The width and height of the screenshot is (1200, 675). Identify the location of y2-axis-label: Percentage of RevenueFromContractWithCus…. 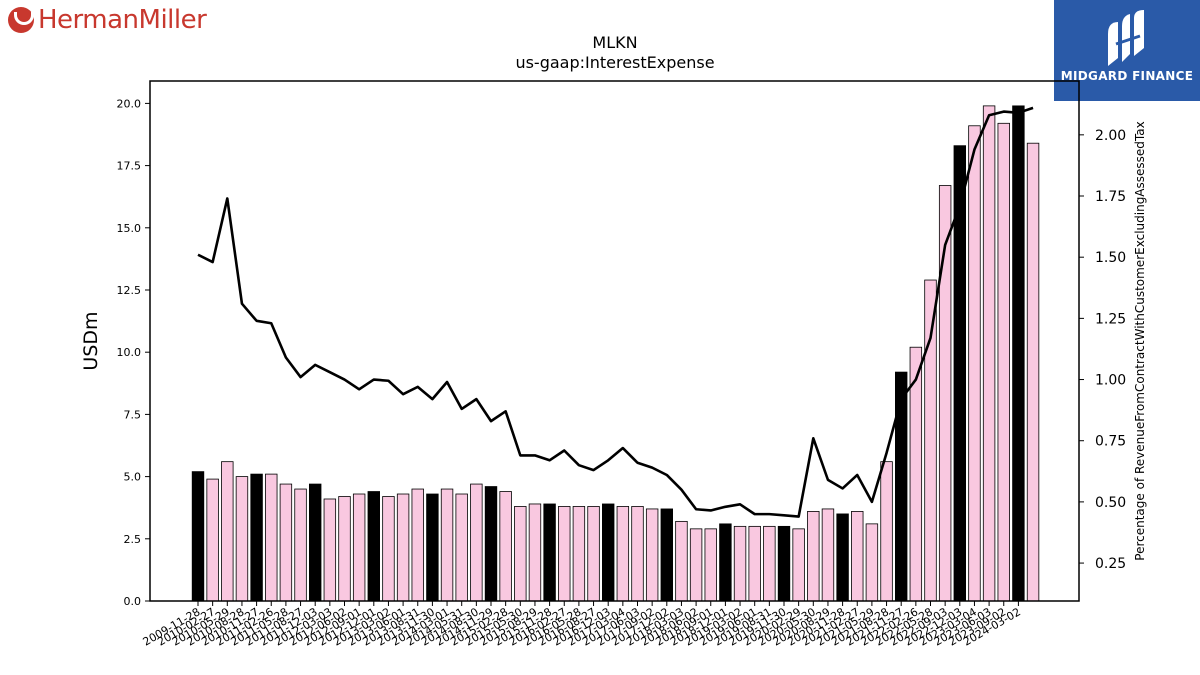
(1140, 340).